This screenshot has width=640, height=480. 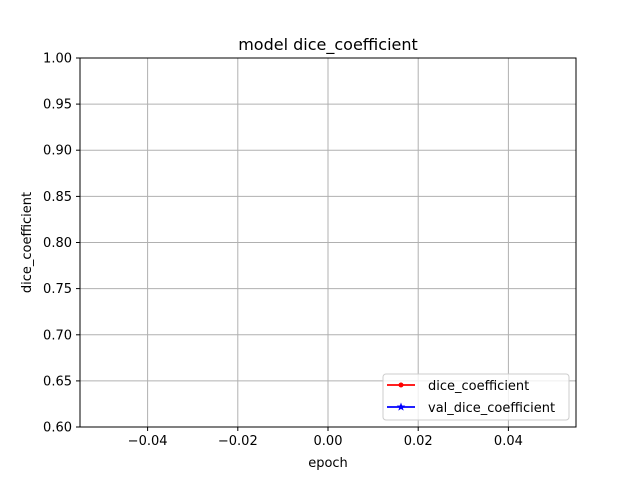 I want to click on legend-box, so click(x=476, y=397).